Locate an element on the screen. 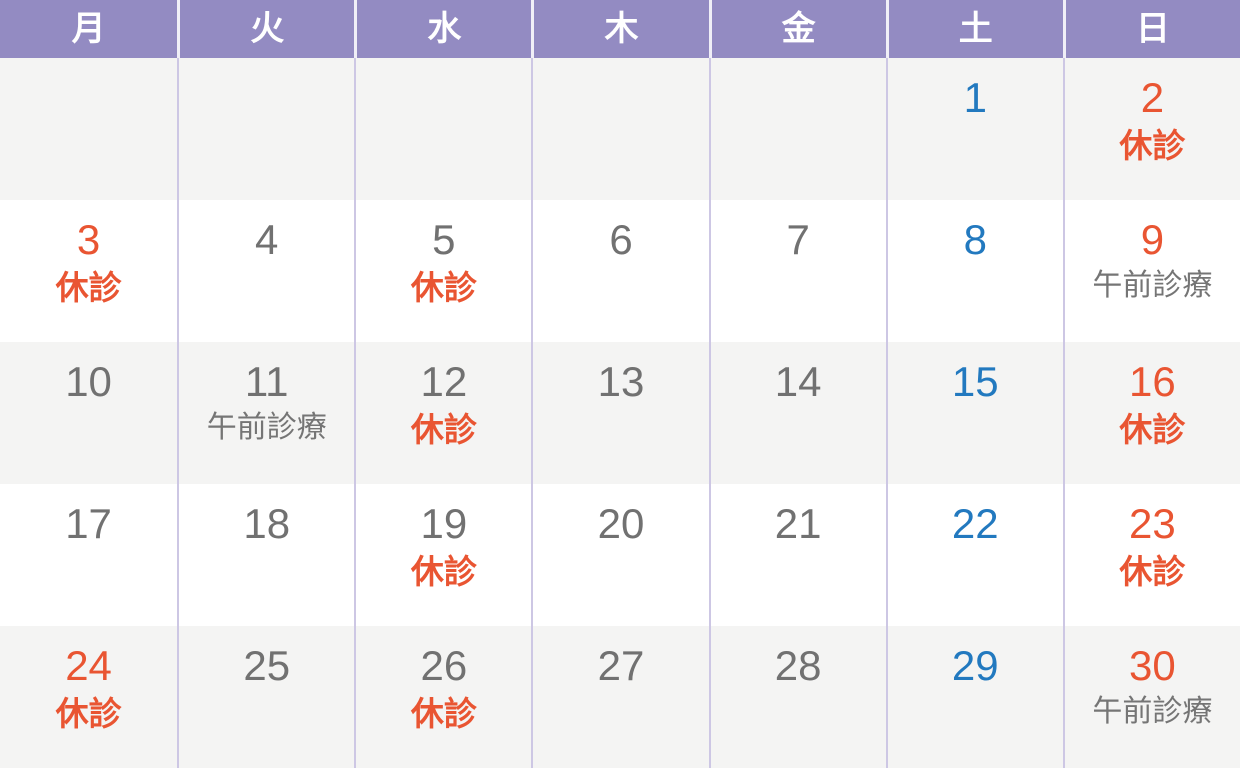 The height and width of the screenshot is (768, 1240). day-cell-11: 11 午前診療 is located at coordinates (265, 413).